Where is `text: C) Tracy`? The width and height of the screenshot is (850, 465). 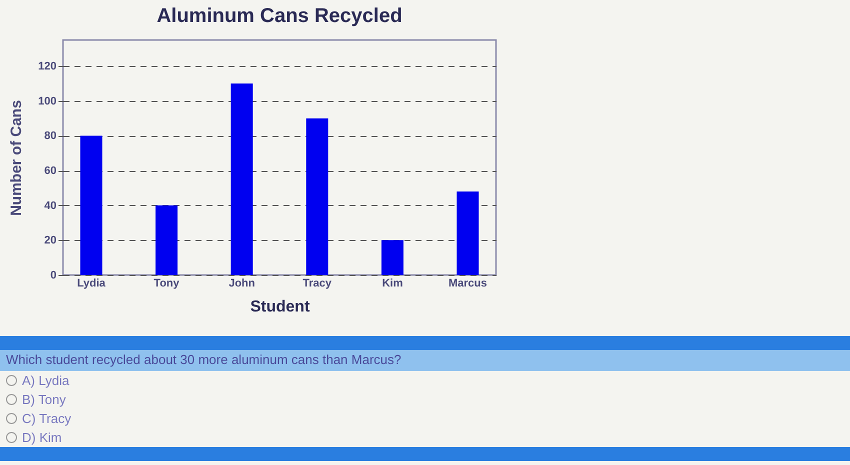 text: C) Tracy is located at coordinates (47, 418).